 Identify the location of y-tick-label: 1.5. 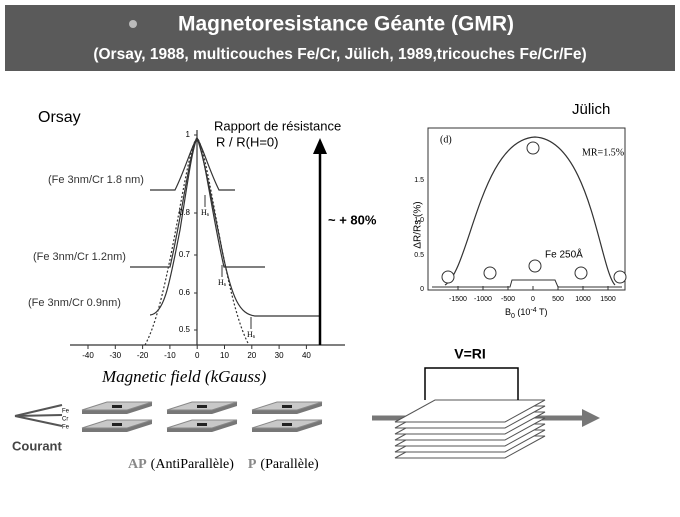
(419, 180).